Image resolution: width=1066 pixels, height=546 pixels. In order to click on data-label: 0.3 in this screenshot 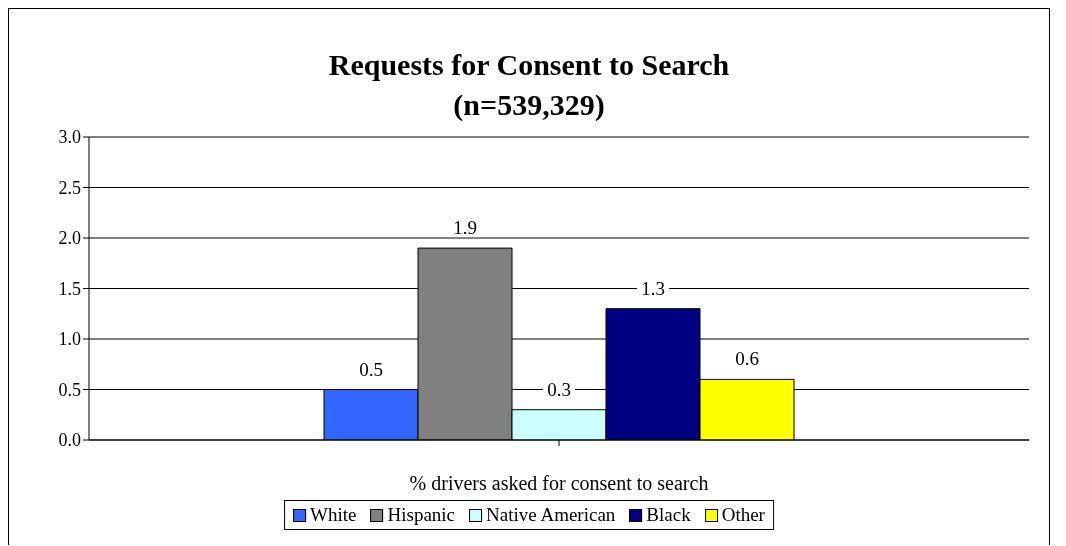, I will do `click(559, 389)`.